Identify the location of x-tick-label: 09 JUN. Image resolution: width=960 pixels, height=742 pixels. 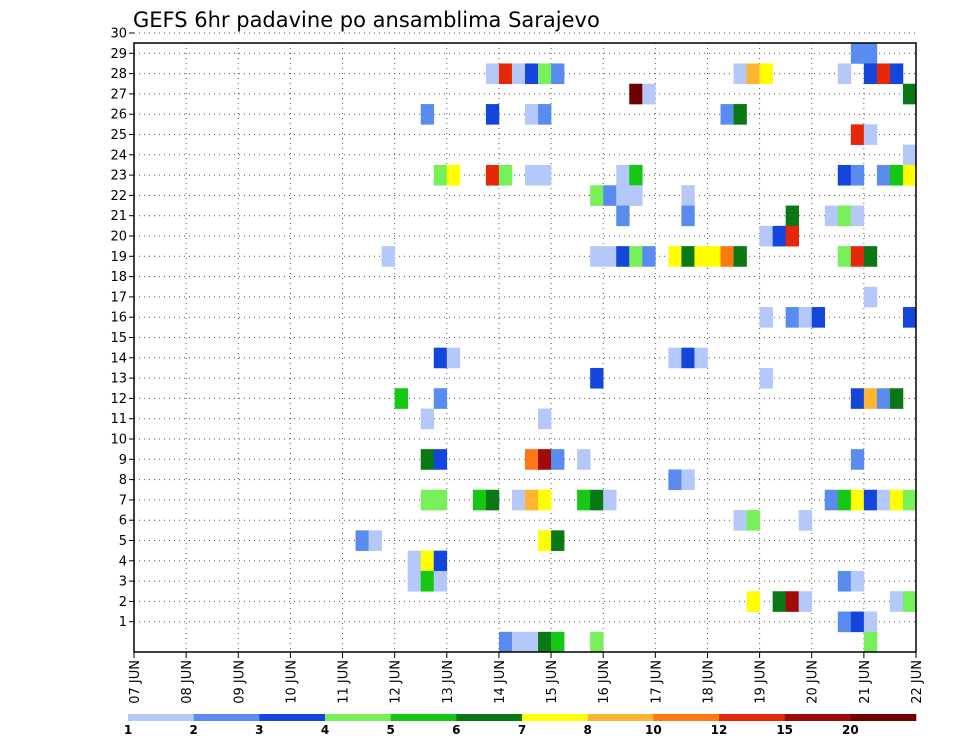
(239, 682).